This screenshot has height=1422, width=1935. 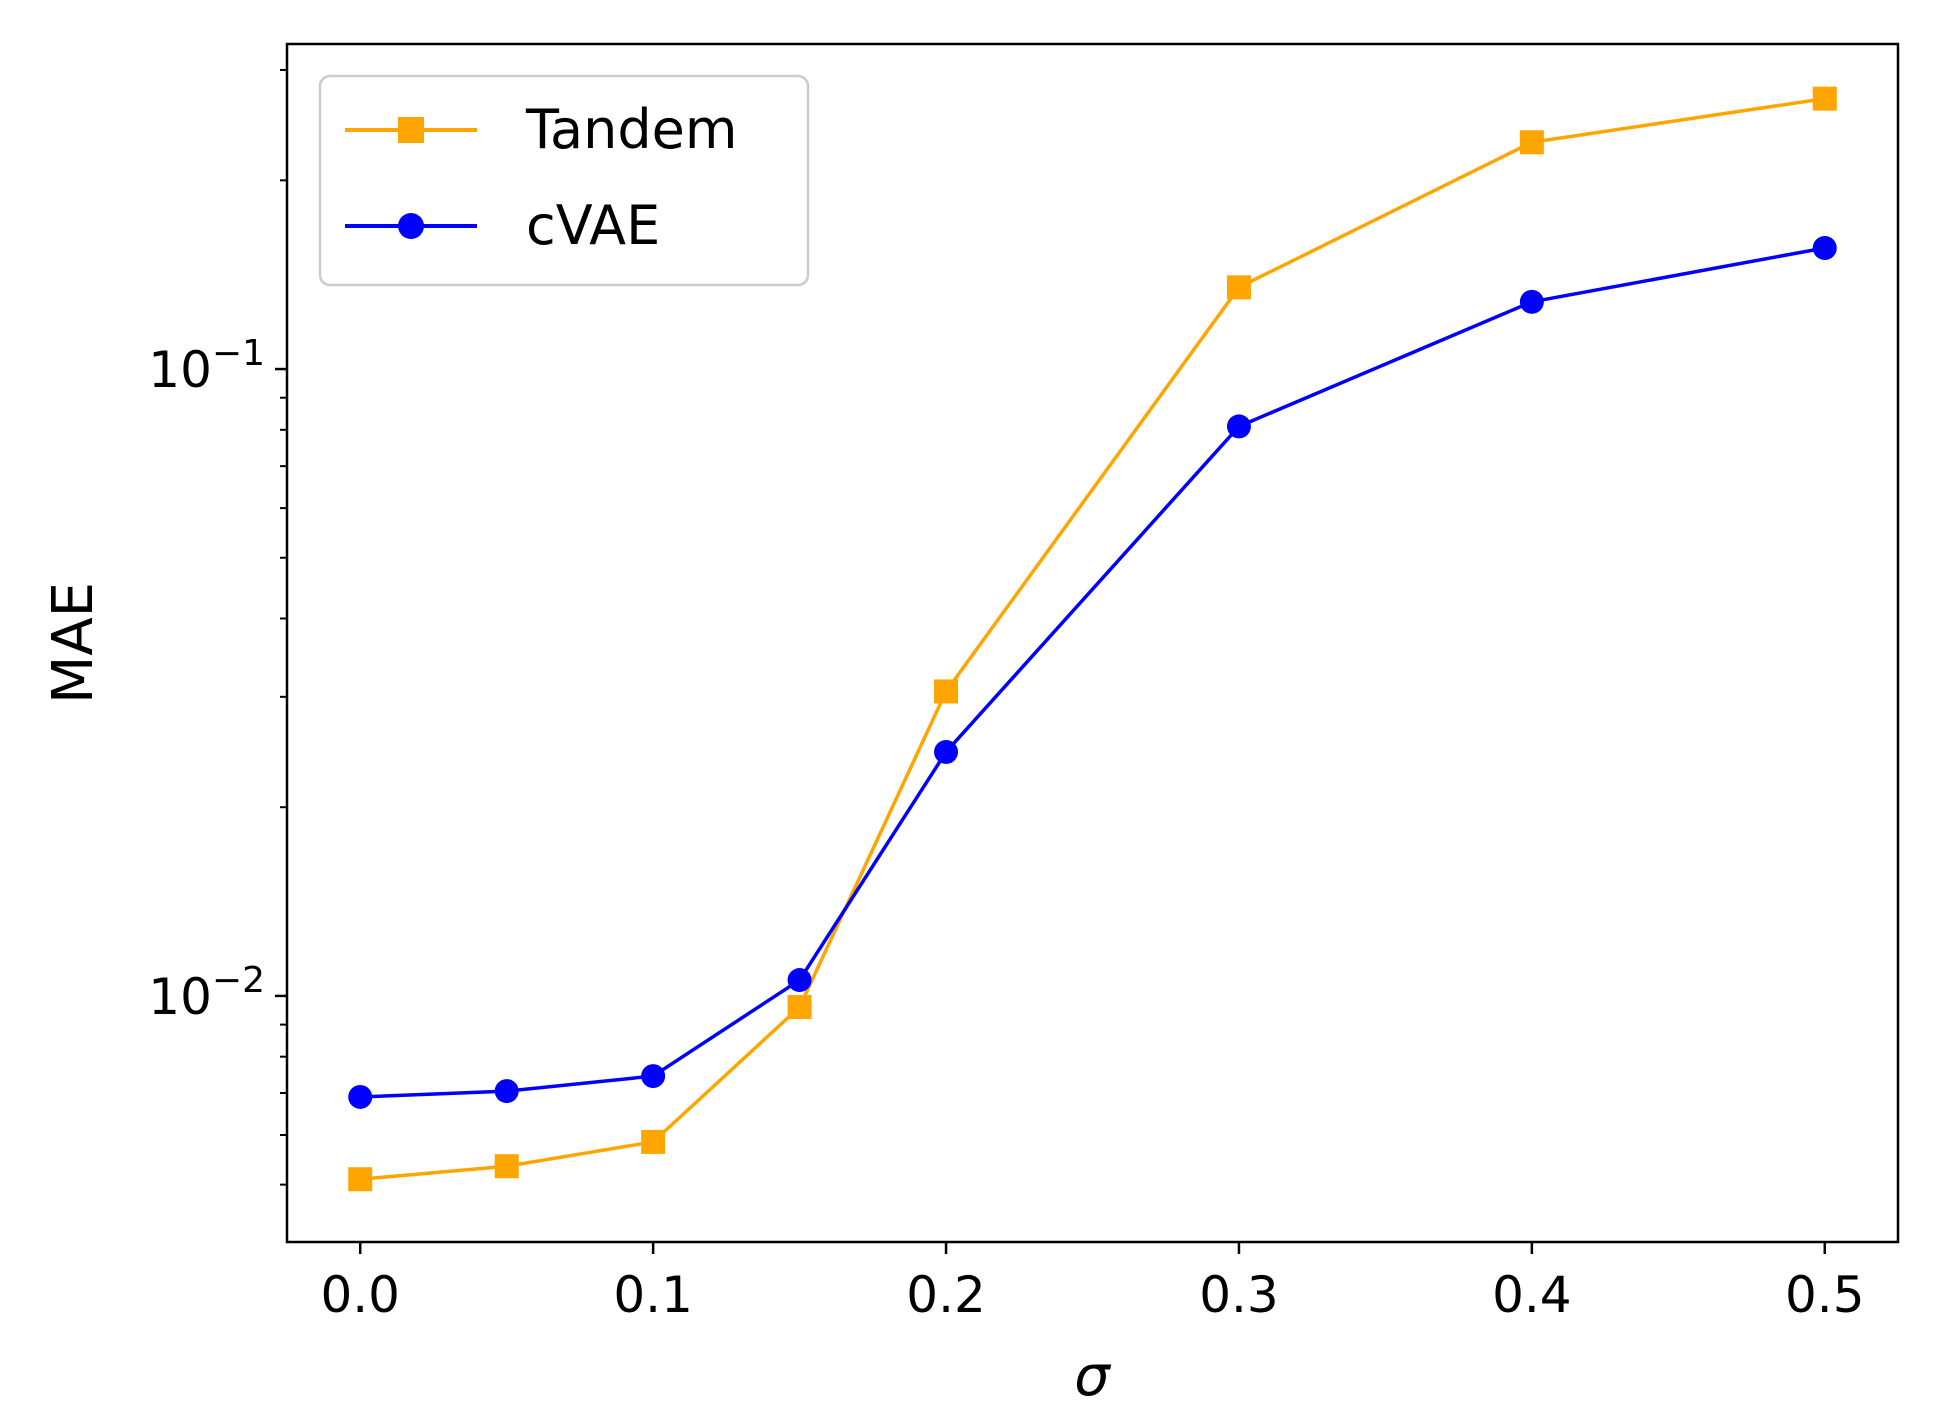 What do you see at coordinates (1239, 1295) in the screenshot?
I see `x-tick-label: 0.3` at bounding box center [1239, 1295].